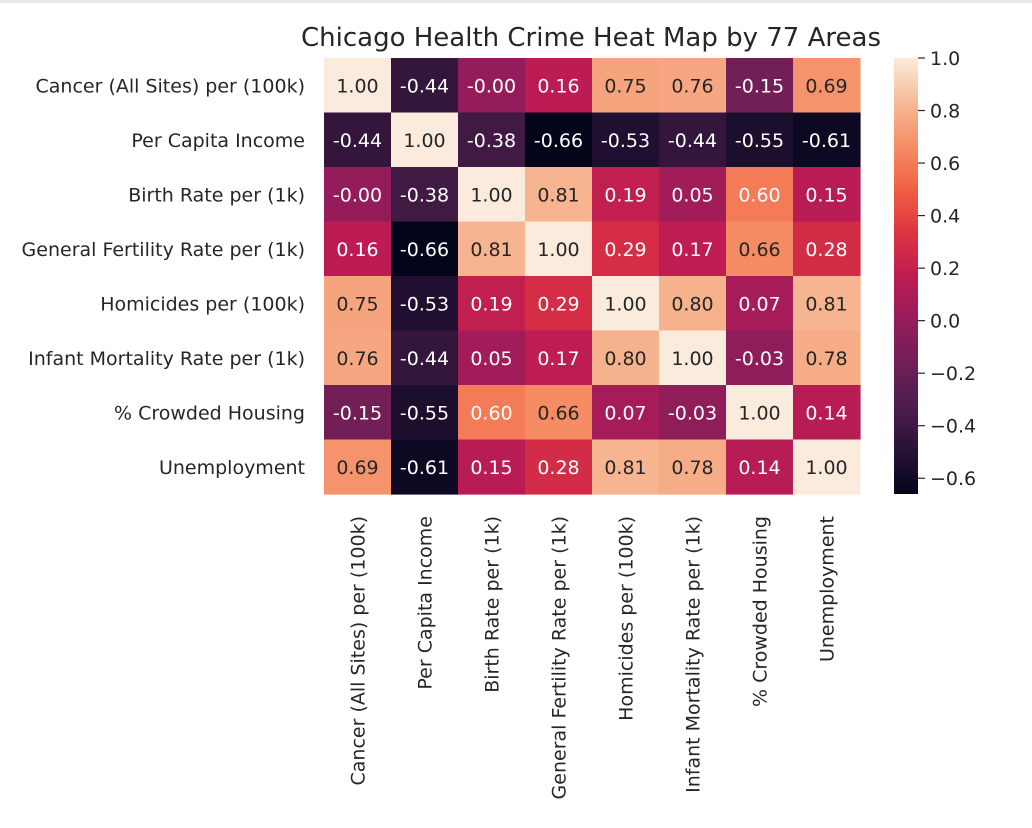 Image resolution: width=1032 pixels, height=828 pixels. I want to click on cell-value-label: -0.53, so click(625, 141).